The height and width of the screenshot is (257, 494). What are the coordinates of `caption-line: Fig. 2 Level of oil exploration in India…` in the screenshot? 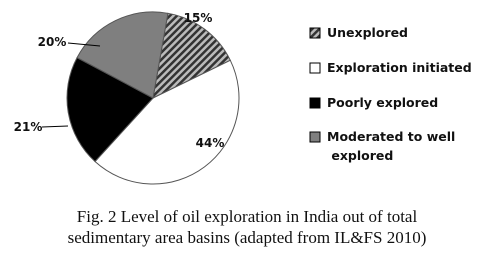 It's located at (247, 216).